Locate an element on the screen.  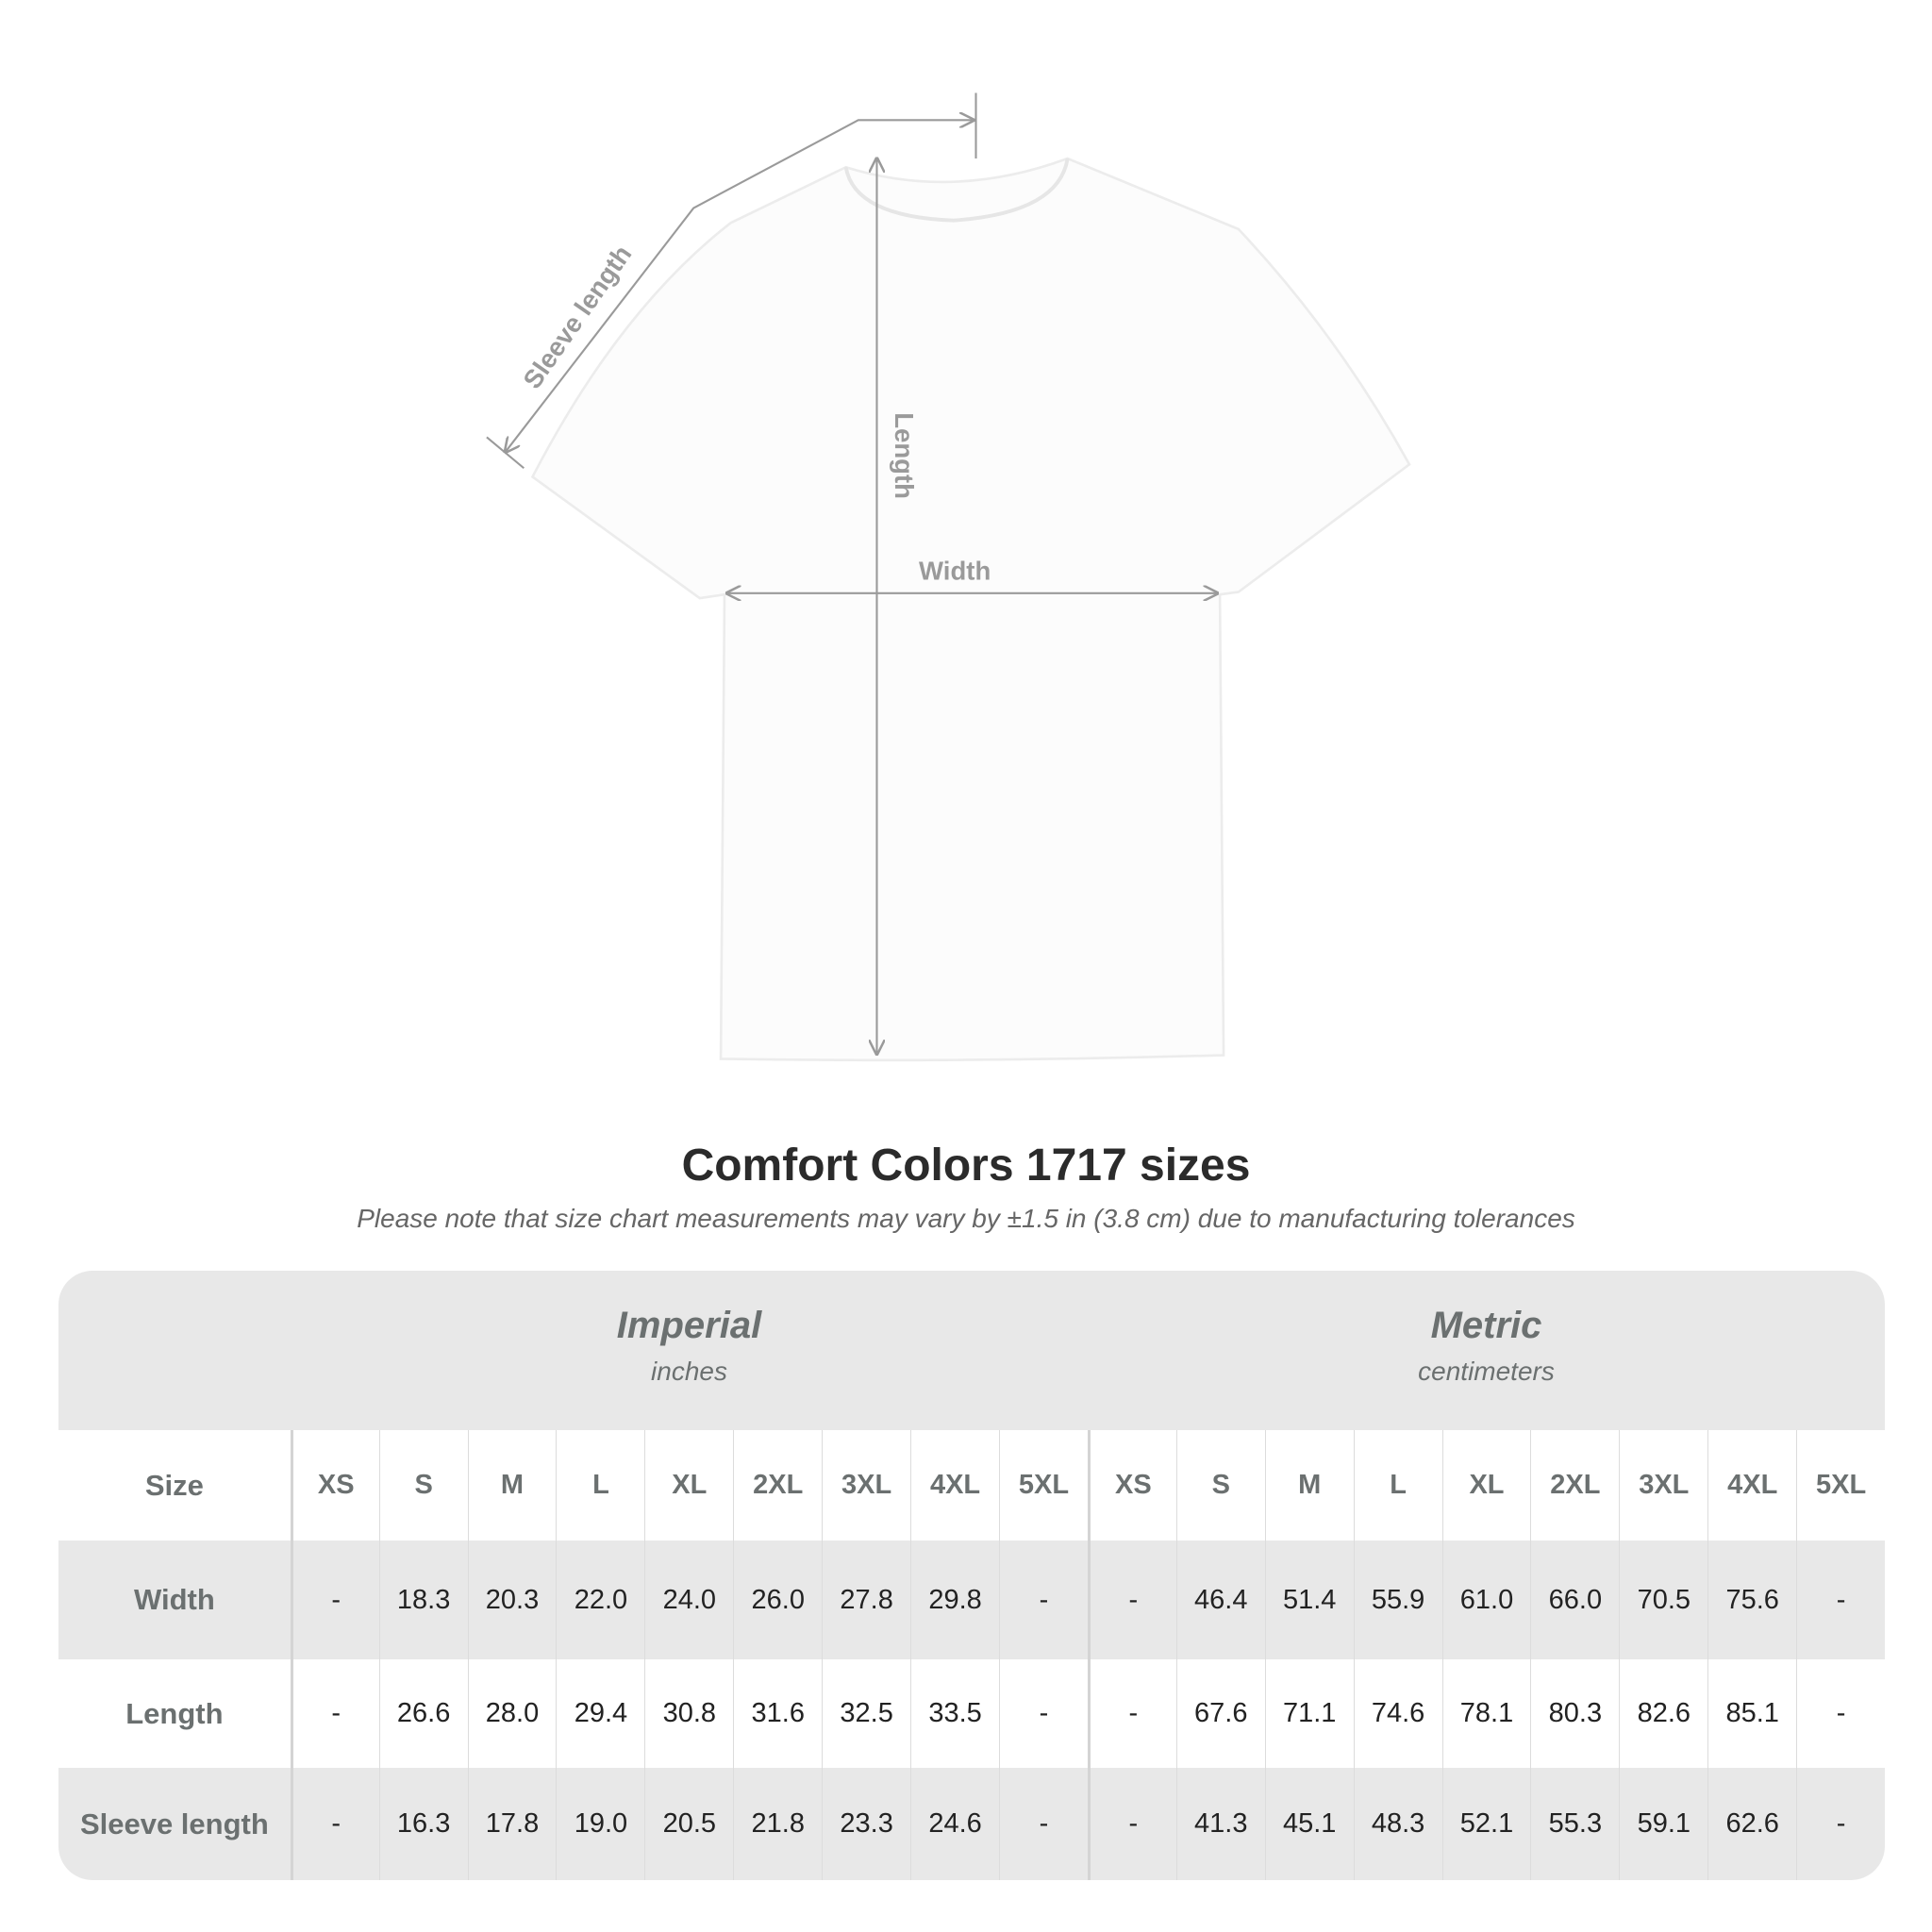
width-label: Width is located at coordinates (955, 571).